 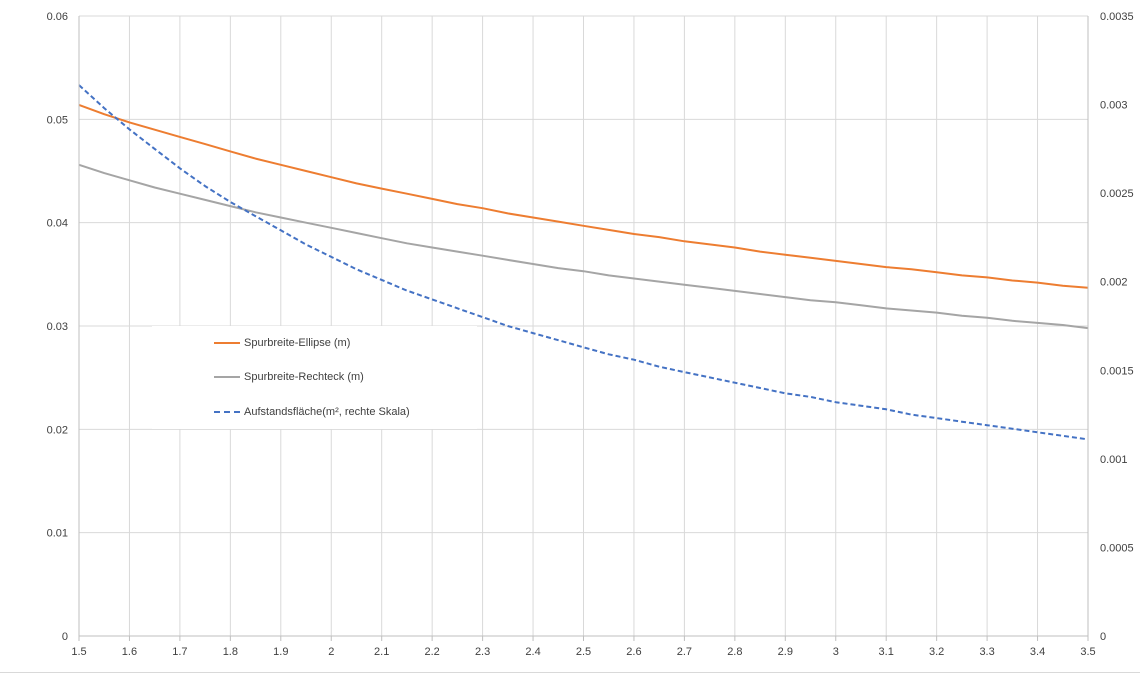 I want to click on x-tick-label: 1.9, so click(x=280, y=652).